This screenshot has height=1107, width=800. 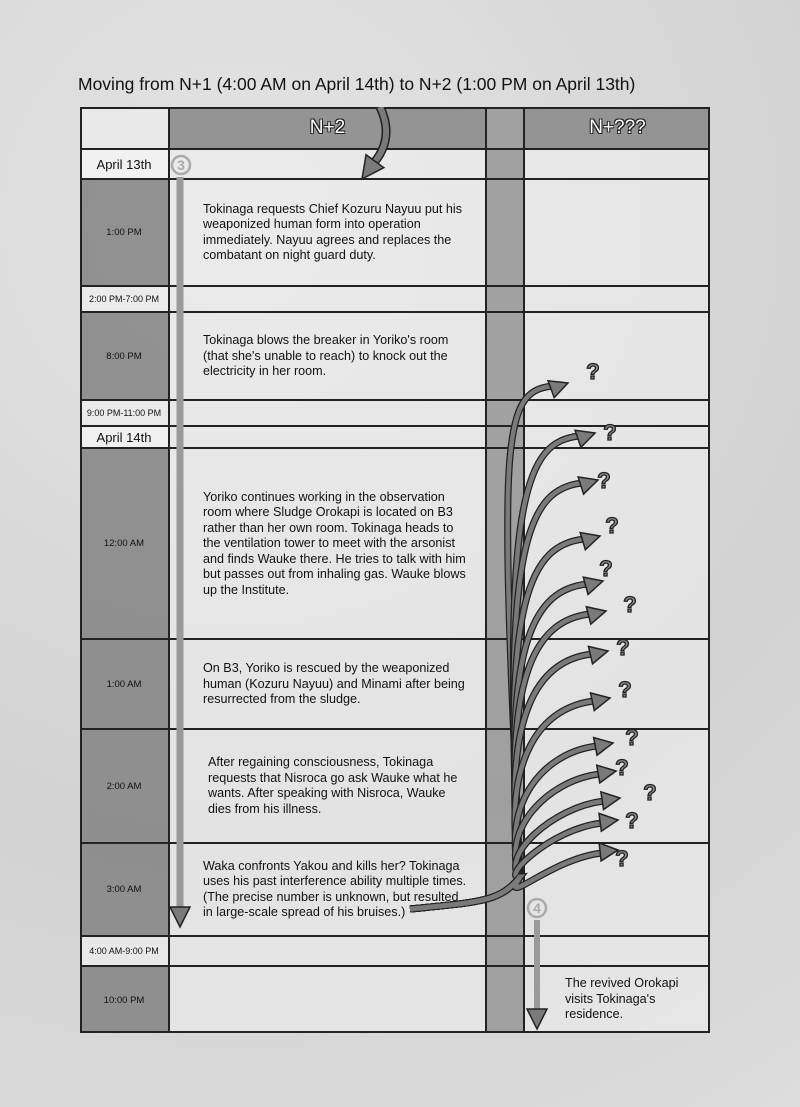 I want to click on step3-arrowhead, so click(x=180, y=917).